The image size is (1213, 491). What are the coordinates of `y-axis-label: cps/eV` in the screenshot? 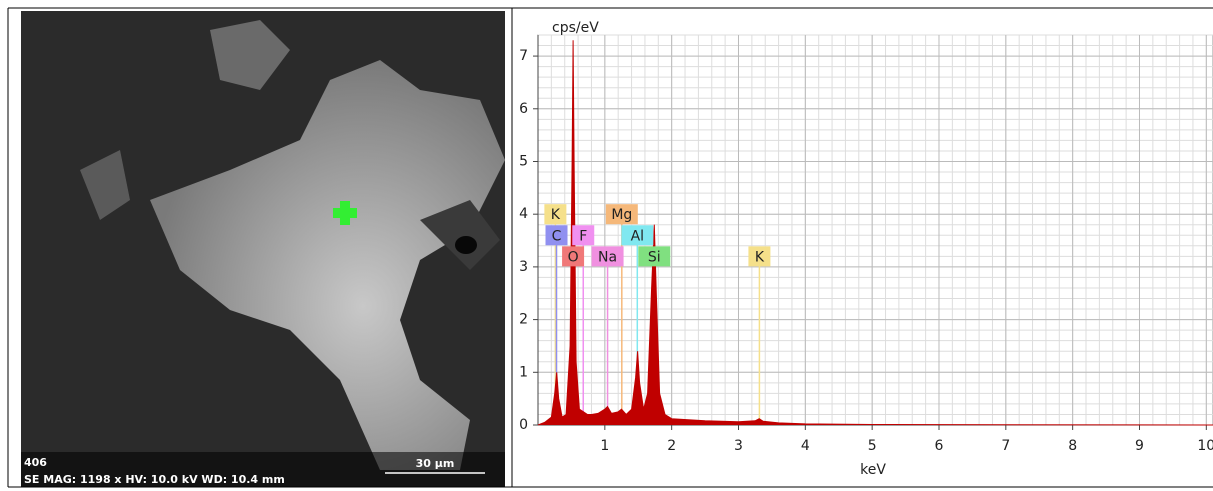 It's located at (575, 28).